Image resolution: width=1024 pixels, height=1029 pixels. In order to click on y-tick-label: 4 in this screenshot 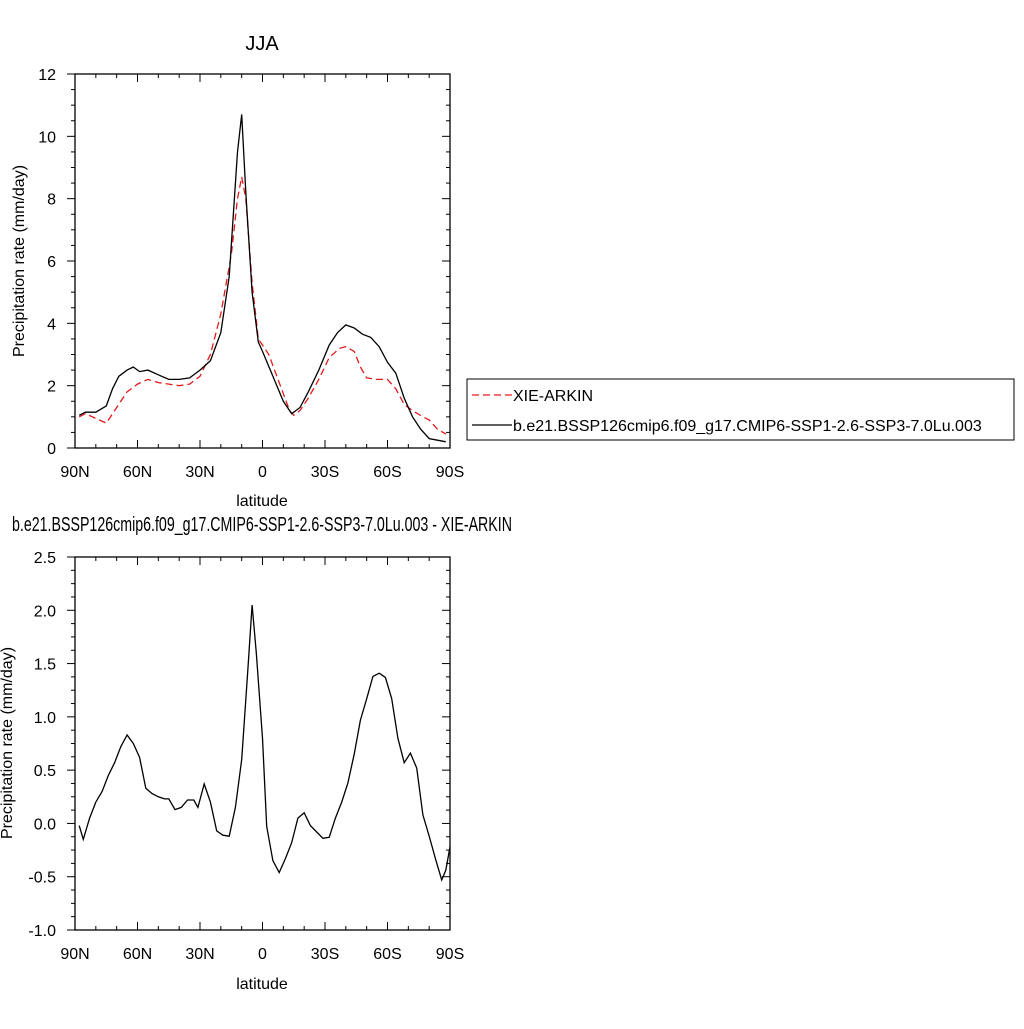, I will do `click(51, 324)`.